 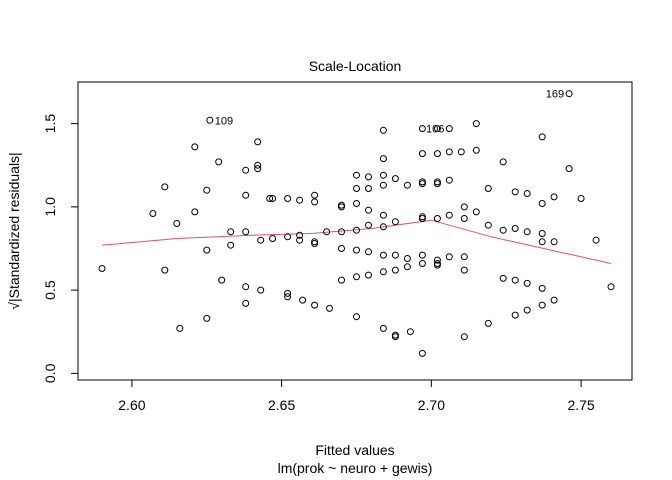 I want to click on chart-title: Scale-Location, so click(x=355, y=66).